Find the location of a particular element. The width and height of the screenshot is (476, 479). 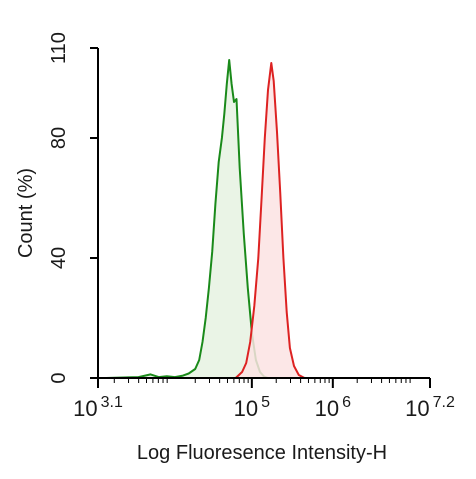

series-1-line is located at coordinates (270, 220).